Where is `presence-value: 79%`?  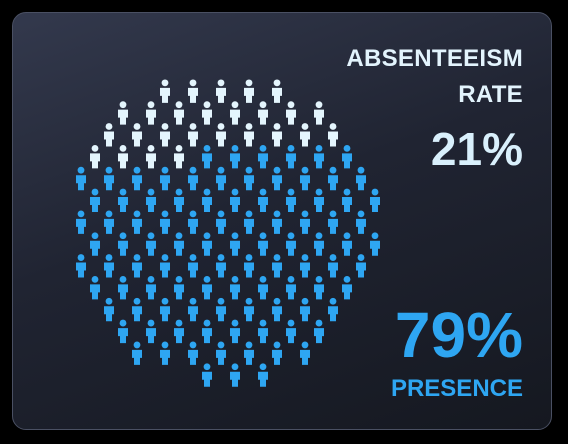
presence-value: 79% is located at coordinates (458, 335).